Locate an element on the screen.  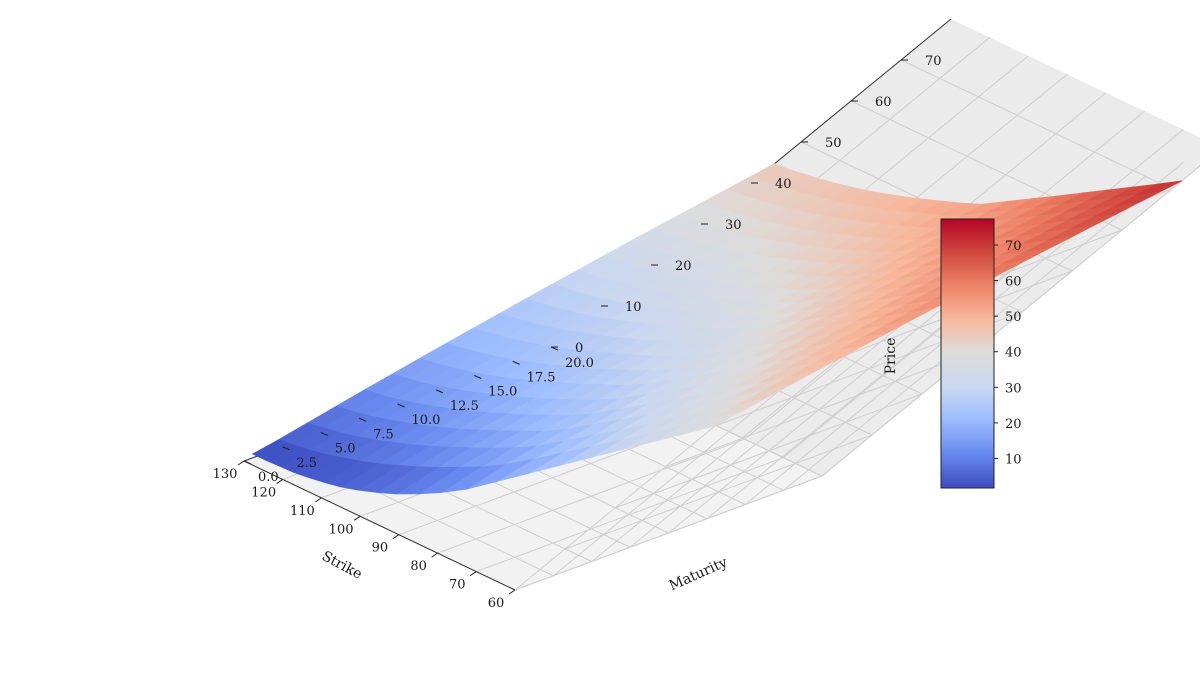
colorbar-tick-label: 40 is located at coordinates (1013, 353).